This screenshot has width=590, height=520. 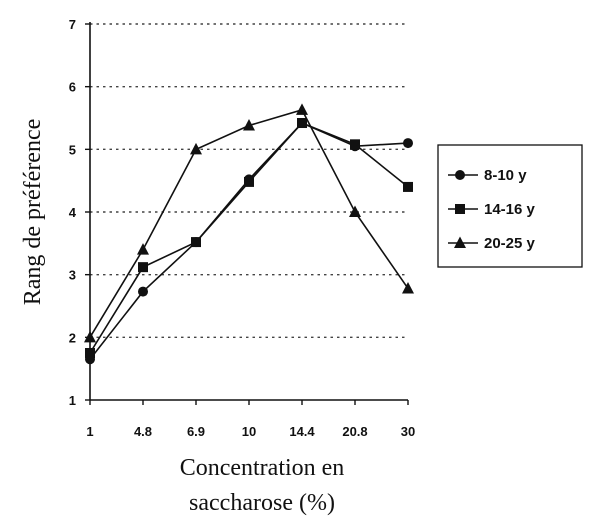 I want to click on y-tick-label-2: 2, so click(x=72, y=337).